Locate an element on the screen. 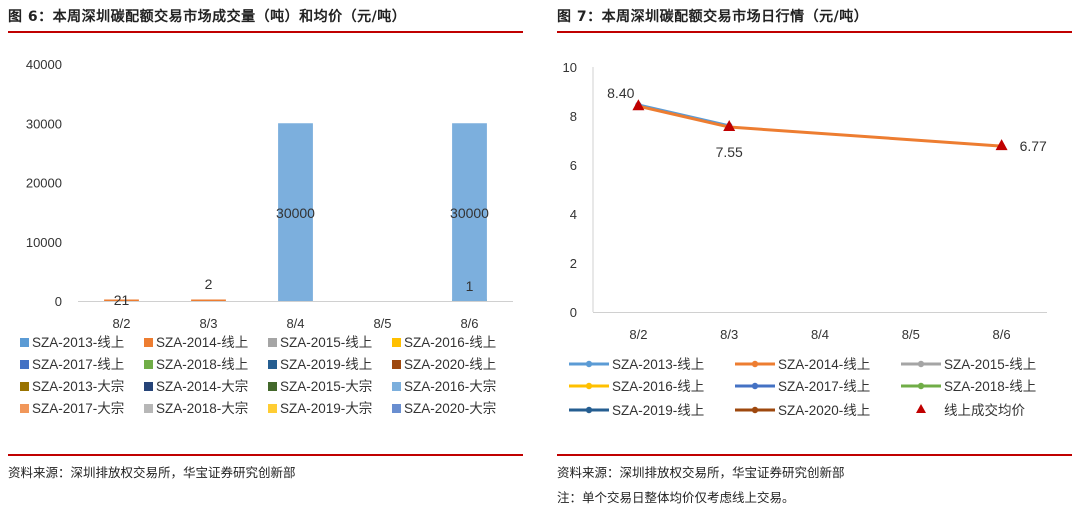 This screenshot has height=517, width=1080. legend-label: SZA-2018-大宗 is located at coordinates (202, 408).